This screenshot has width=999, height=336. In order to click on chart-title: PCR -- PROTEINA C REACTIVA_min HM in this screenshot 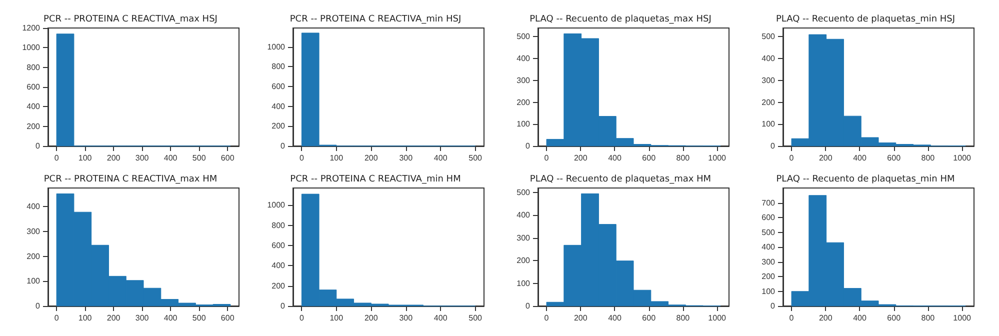, I will do `click(375, 179)`.